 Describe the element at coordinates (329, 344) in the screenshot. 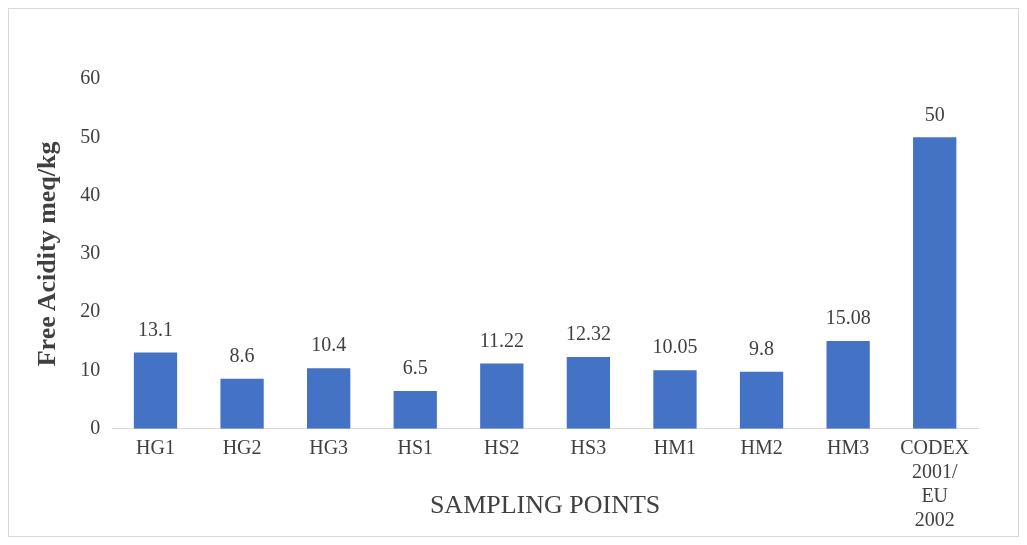

I see `data-label: 10.4` at that location.